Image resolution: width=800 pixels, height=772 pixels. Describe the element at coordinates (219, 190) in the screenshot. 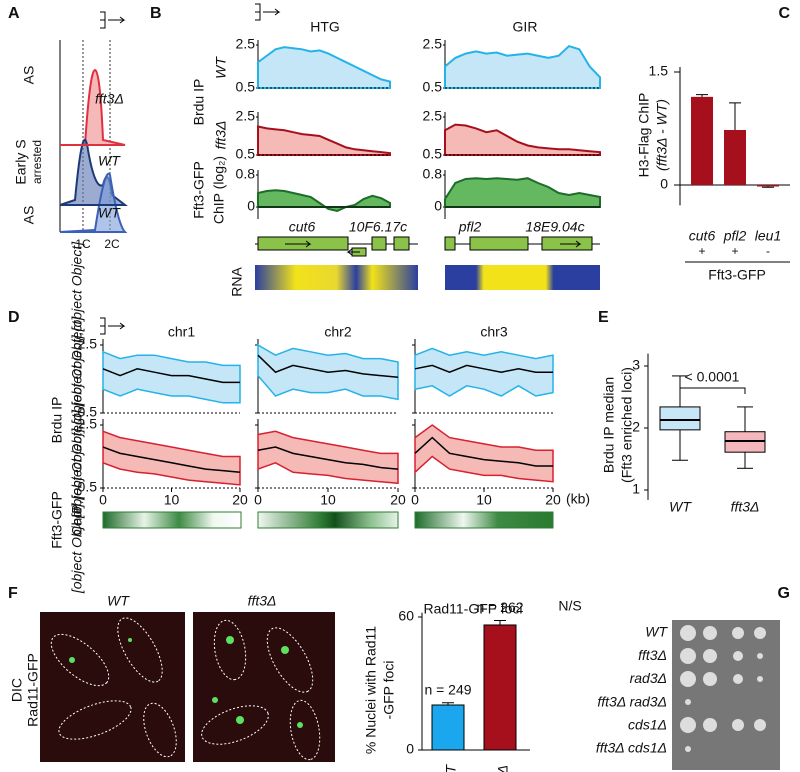

I see `label: ChIP (log₂)` at that location.